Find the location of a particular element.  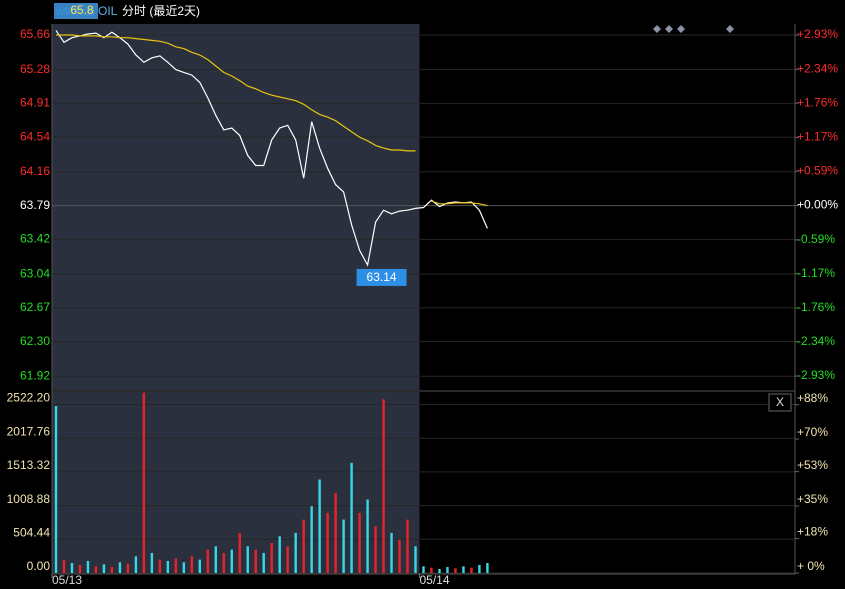

y2-tick-label: +1.76% is located at coordinates (817, 102).